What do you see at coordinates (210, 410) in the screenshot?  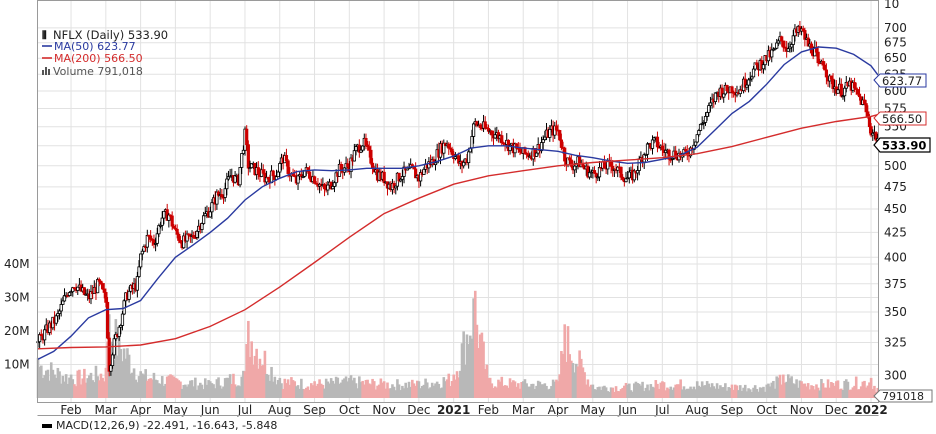 I see `month-tick-label: Jun` at bounding box center [210, 410].